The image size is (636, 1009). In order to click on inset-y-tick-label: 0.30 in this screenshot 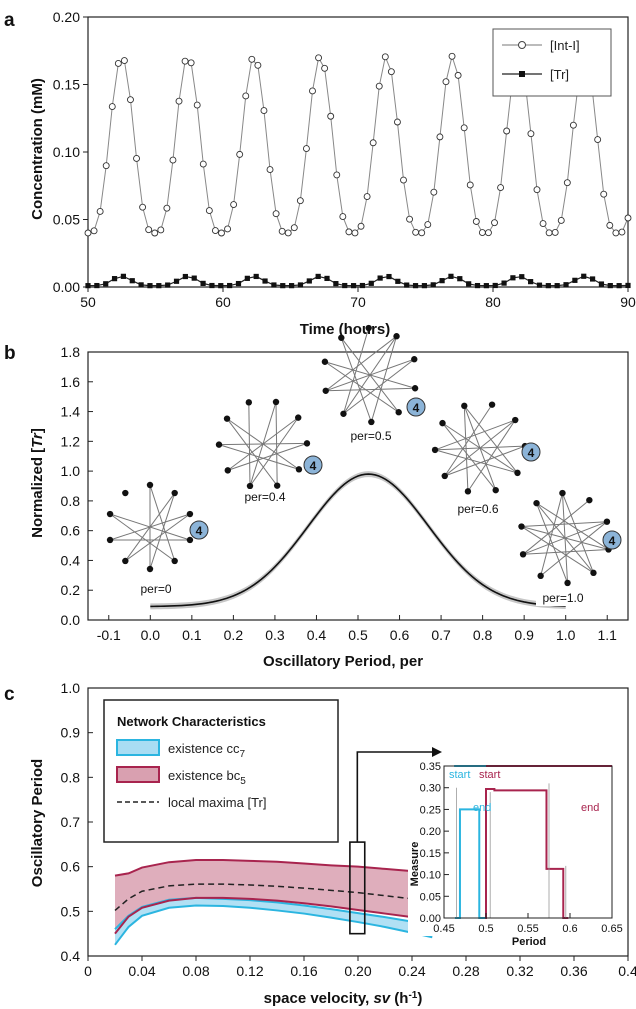, I will do `click(430, 789)`.